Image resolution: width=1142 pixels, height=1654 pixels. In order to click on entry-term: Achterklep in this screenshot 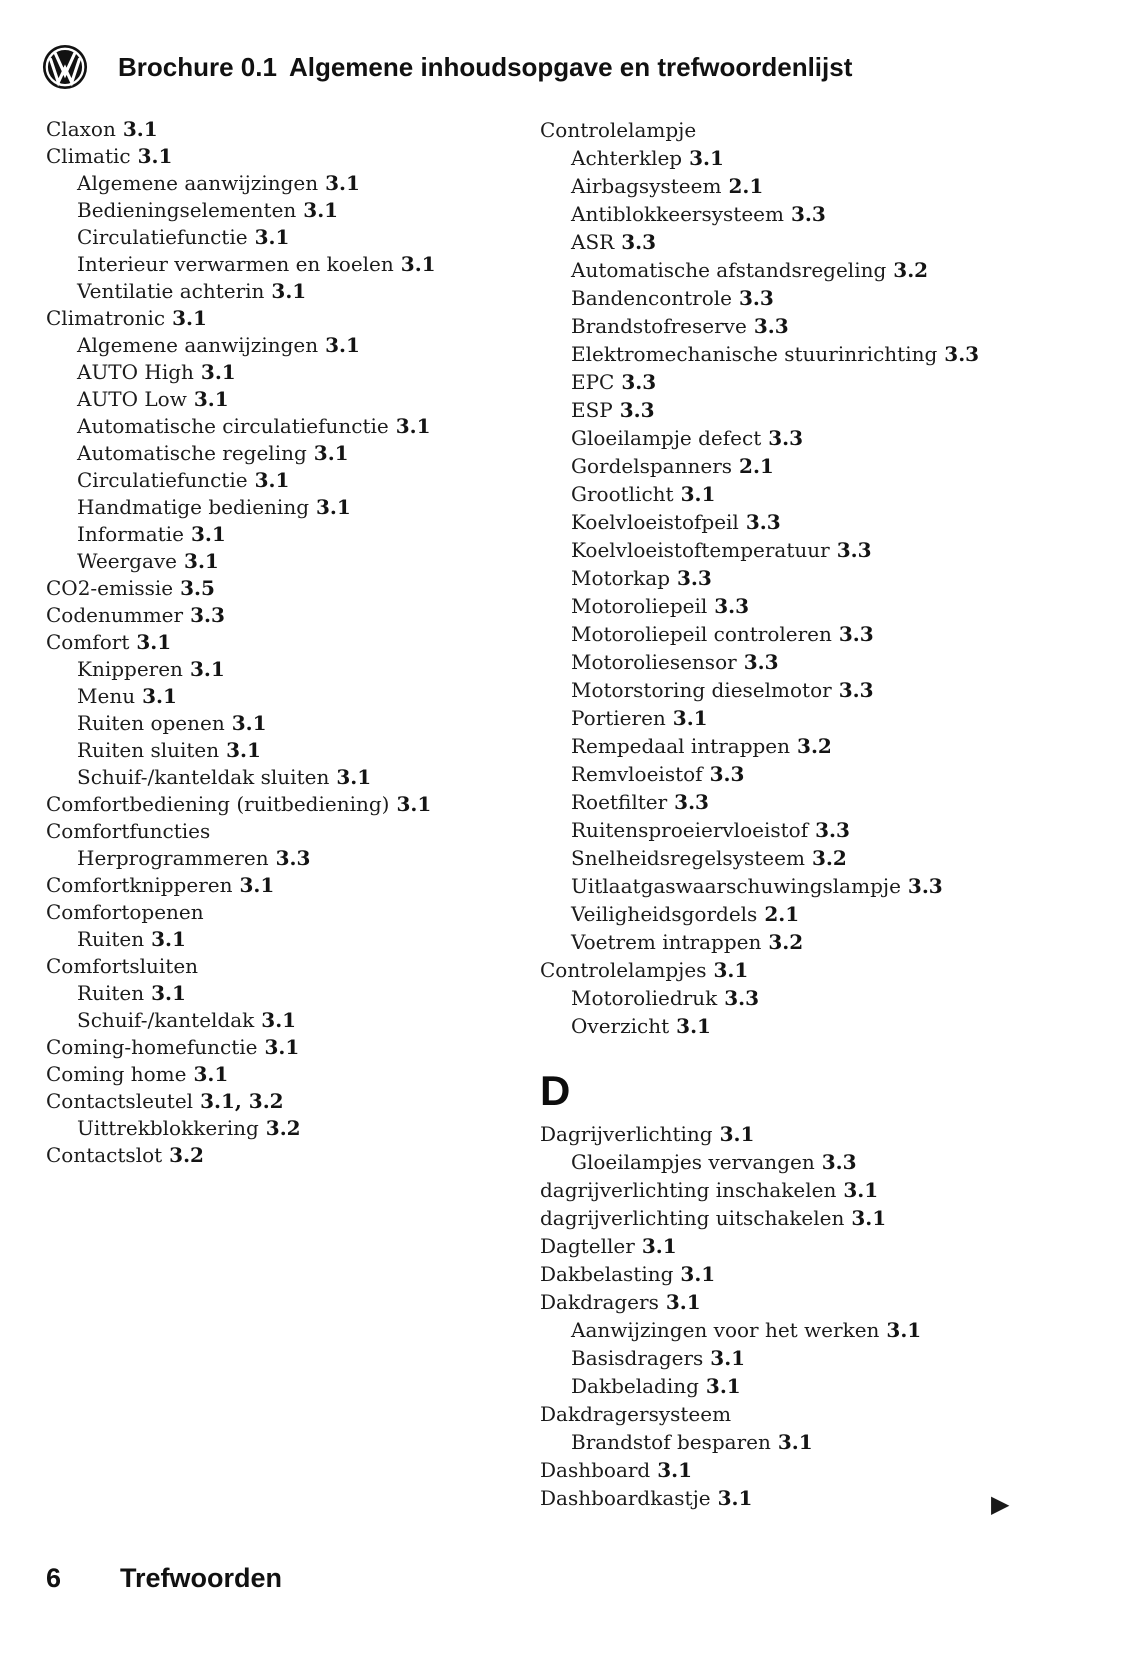, I will do `click(627, 158)`.